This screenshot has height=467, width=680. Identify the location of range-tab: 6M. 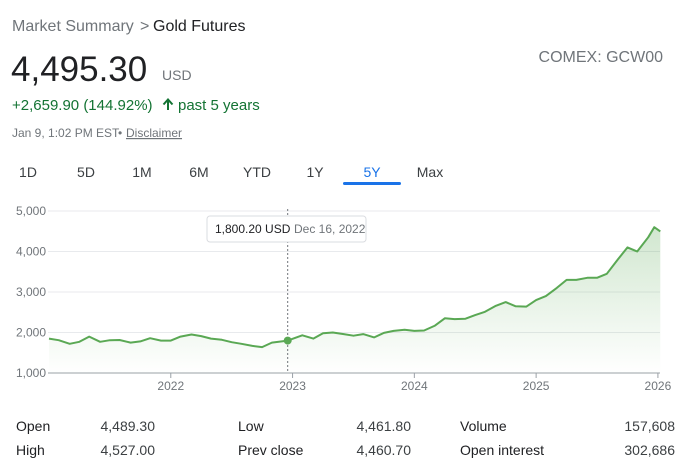
(198, 172).